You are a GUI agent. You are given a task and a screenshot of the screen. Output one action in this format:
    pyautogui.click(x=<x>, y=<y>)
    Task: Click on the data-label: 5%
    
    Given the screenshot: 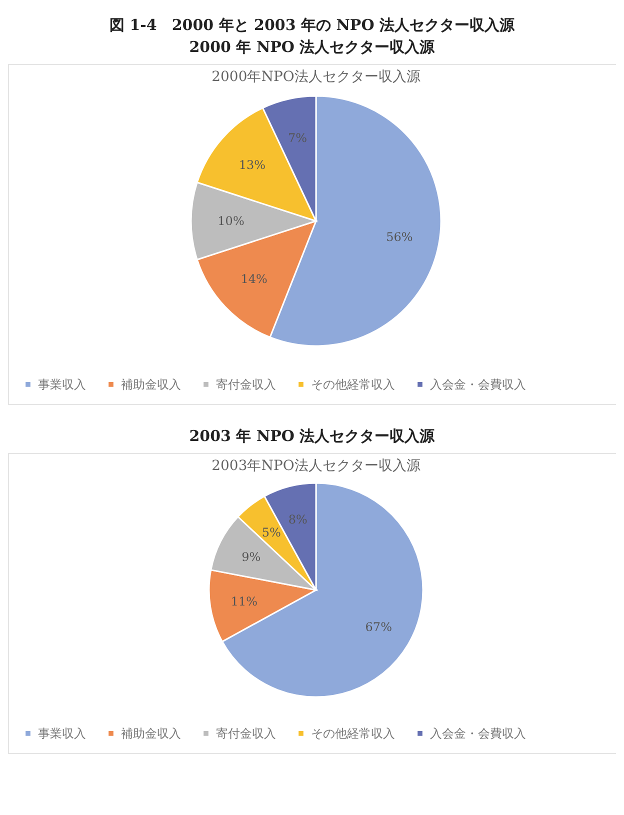 What is the action you would take?
    pyautogui.click(x=271, y=533)
    